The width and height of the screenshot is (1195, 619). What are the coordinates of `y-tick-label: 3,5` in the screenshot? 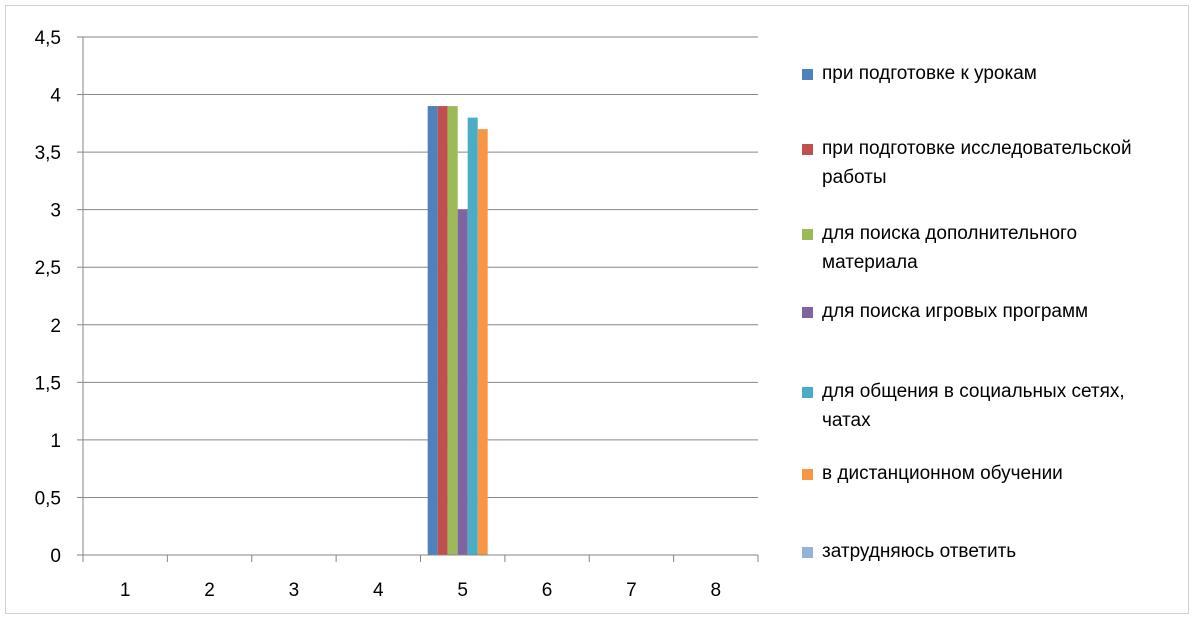 It's located at (48, 153).